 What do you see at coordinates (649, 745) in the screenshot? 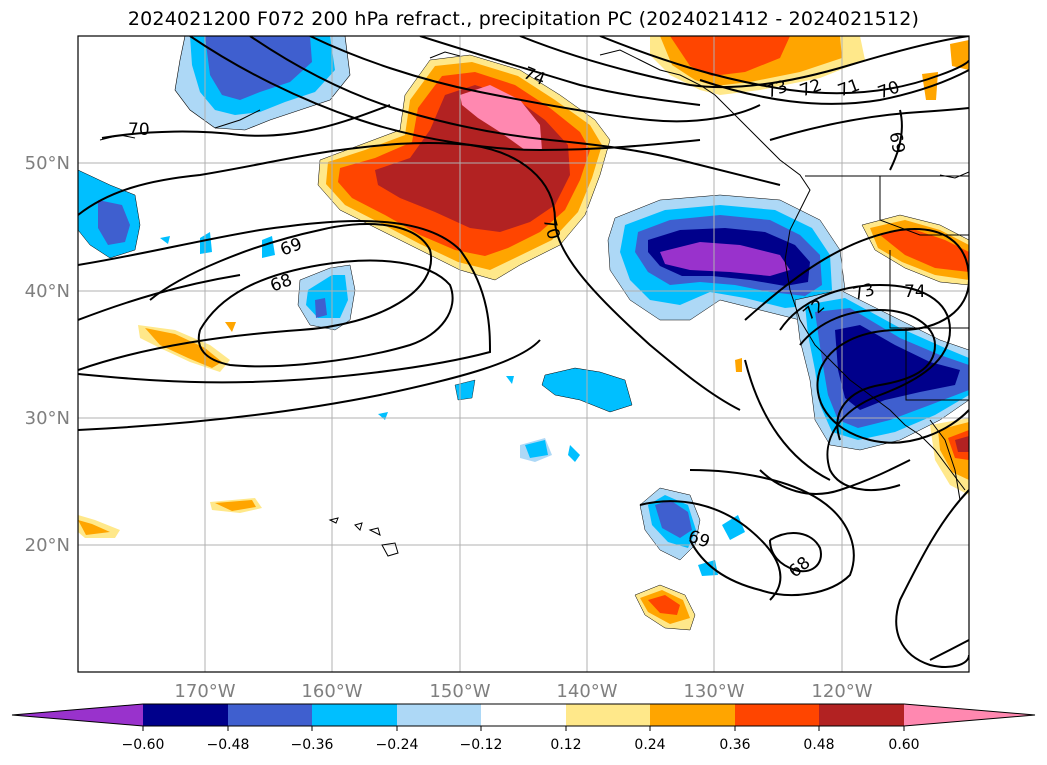
I see `colorbar-tick-label: 0.24` at bounding box center [649, 745].